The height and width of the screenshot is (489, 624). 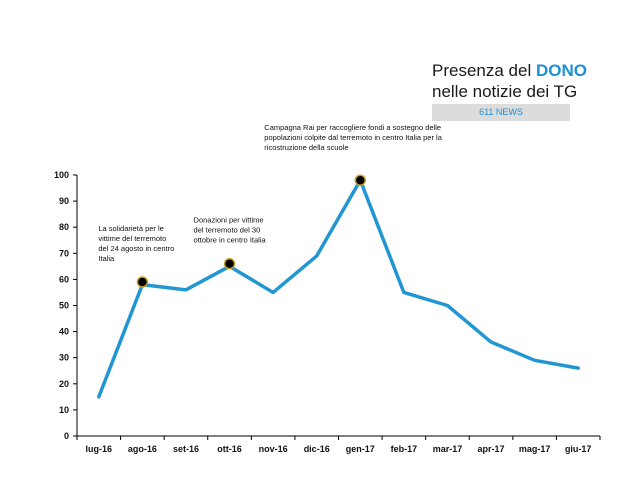 I want to click on x-tick-label: mar-17, so click(x=448, y=449).